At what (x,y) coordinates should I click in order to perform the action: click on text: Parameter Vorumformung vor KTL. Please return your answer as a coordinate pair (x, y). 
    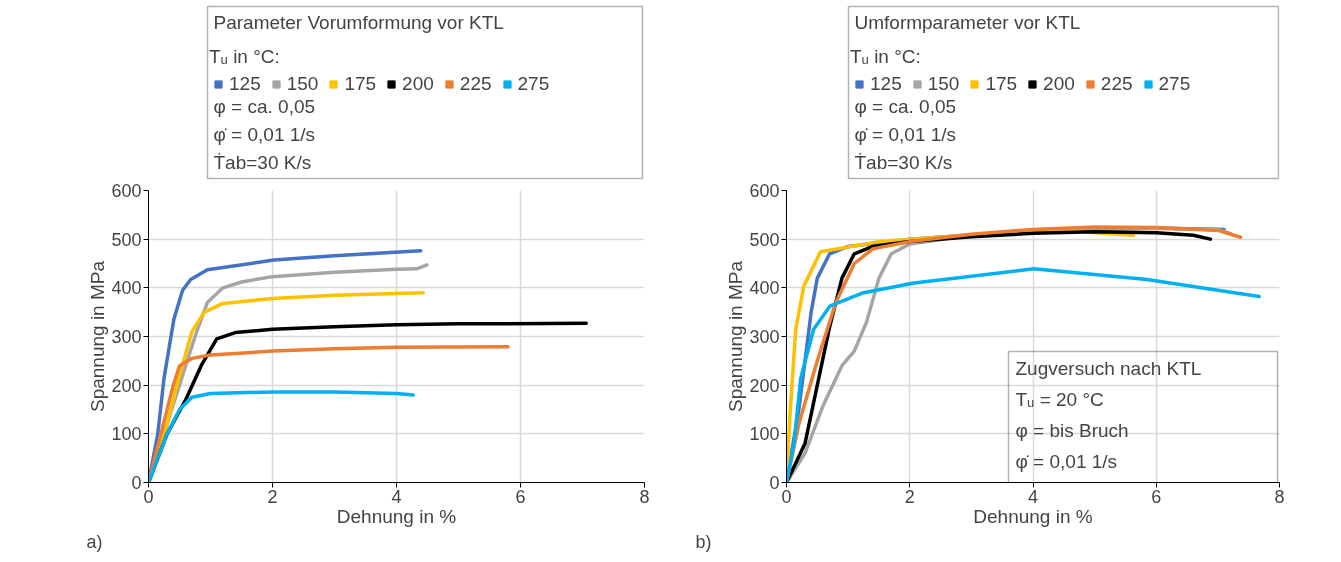
    Looking at the image, I should click on (358, 22).